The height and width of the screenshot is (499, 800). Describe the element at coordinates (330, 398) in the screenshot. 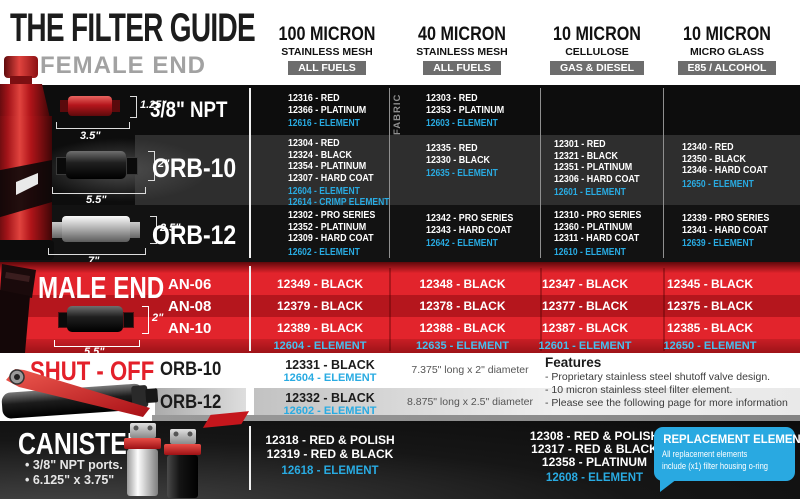

I see `part-number: 12332 - BLACK` at that location.